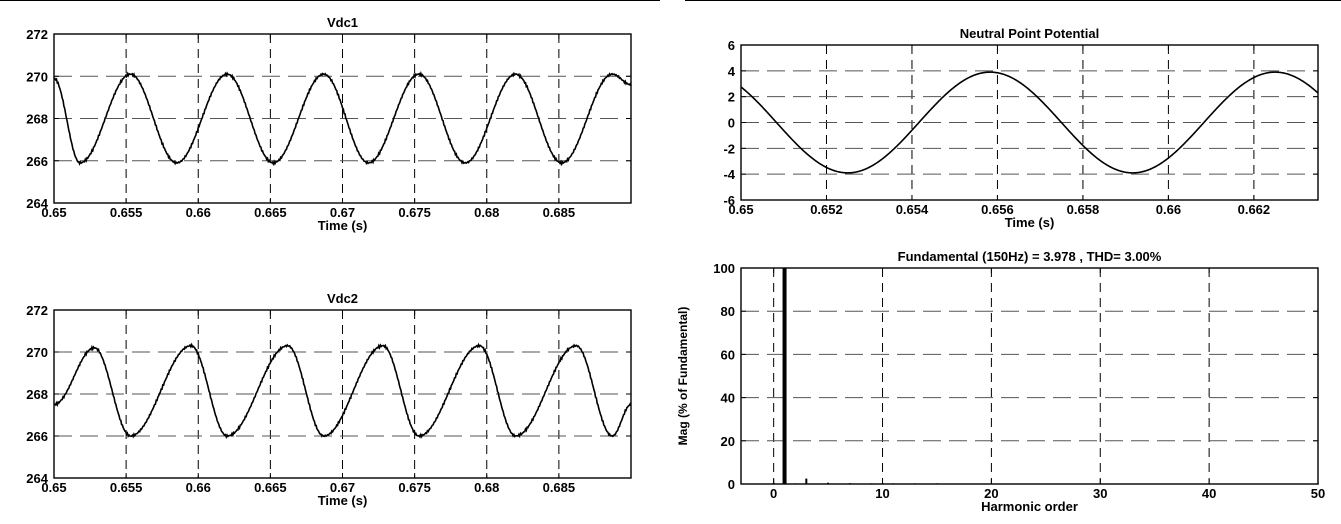  I want to click on y-tick-label: 100, so click(724, 268).